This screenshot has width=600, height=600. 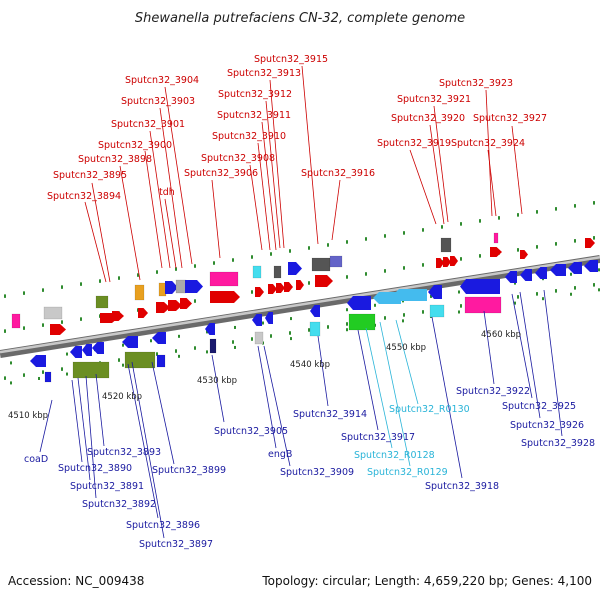 What do you see at coordinates (407, 472) in the screenshot?
I see `gene-label: Sputcn32_R0129` at bounding box center [407, 472].